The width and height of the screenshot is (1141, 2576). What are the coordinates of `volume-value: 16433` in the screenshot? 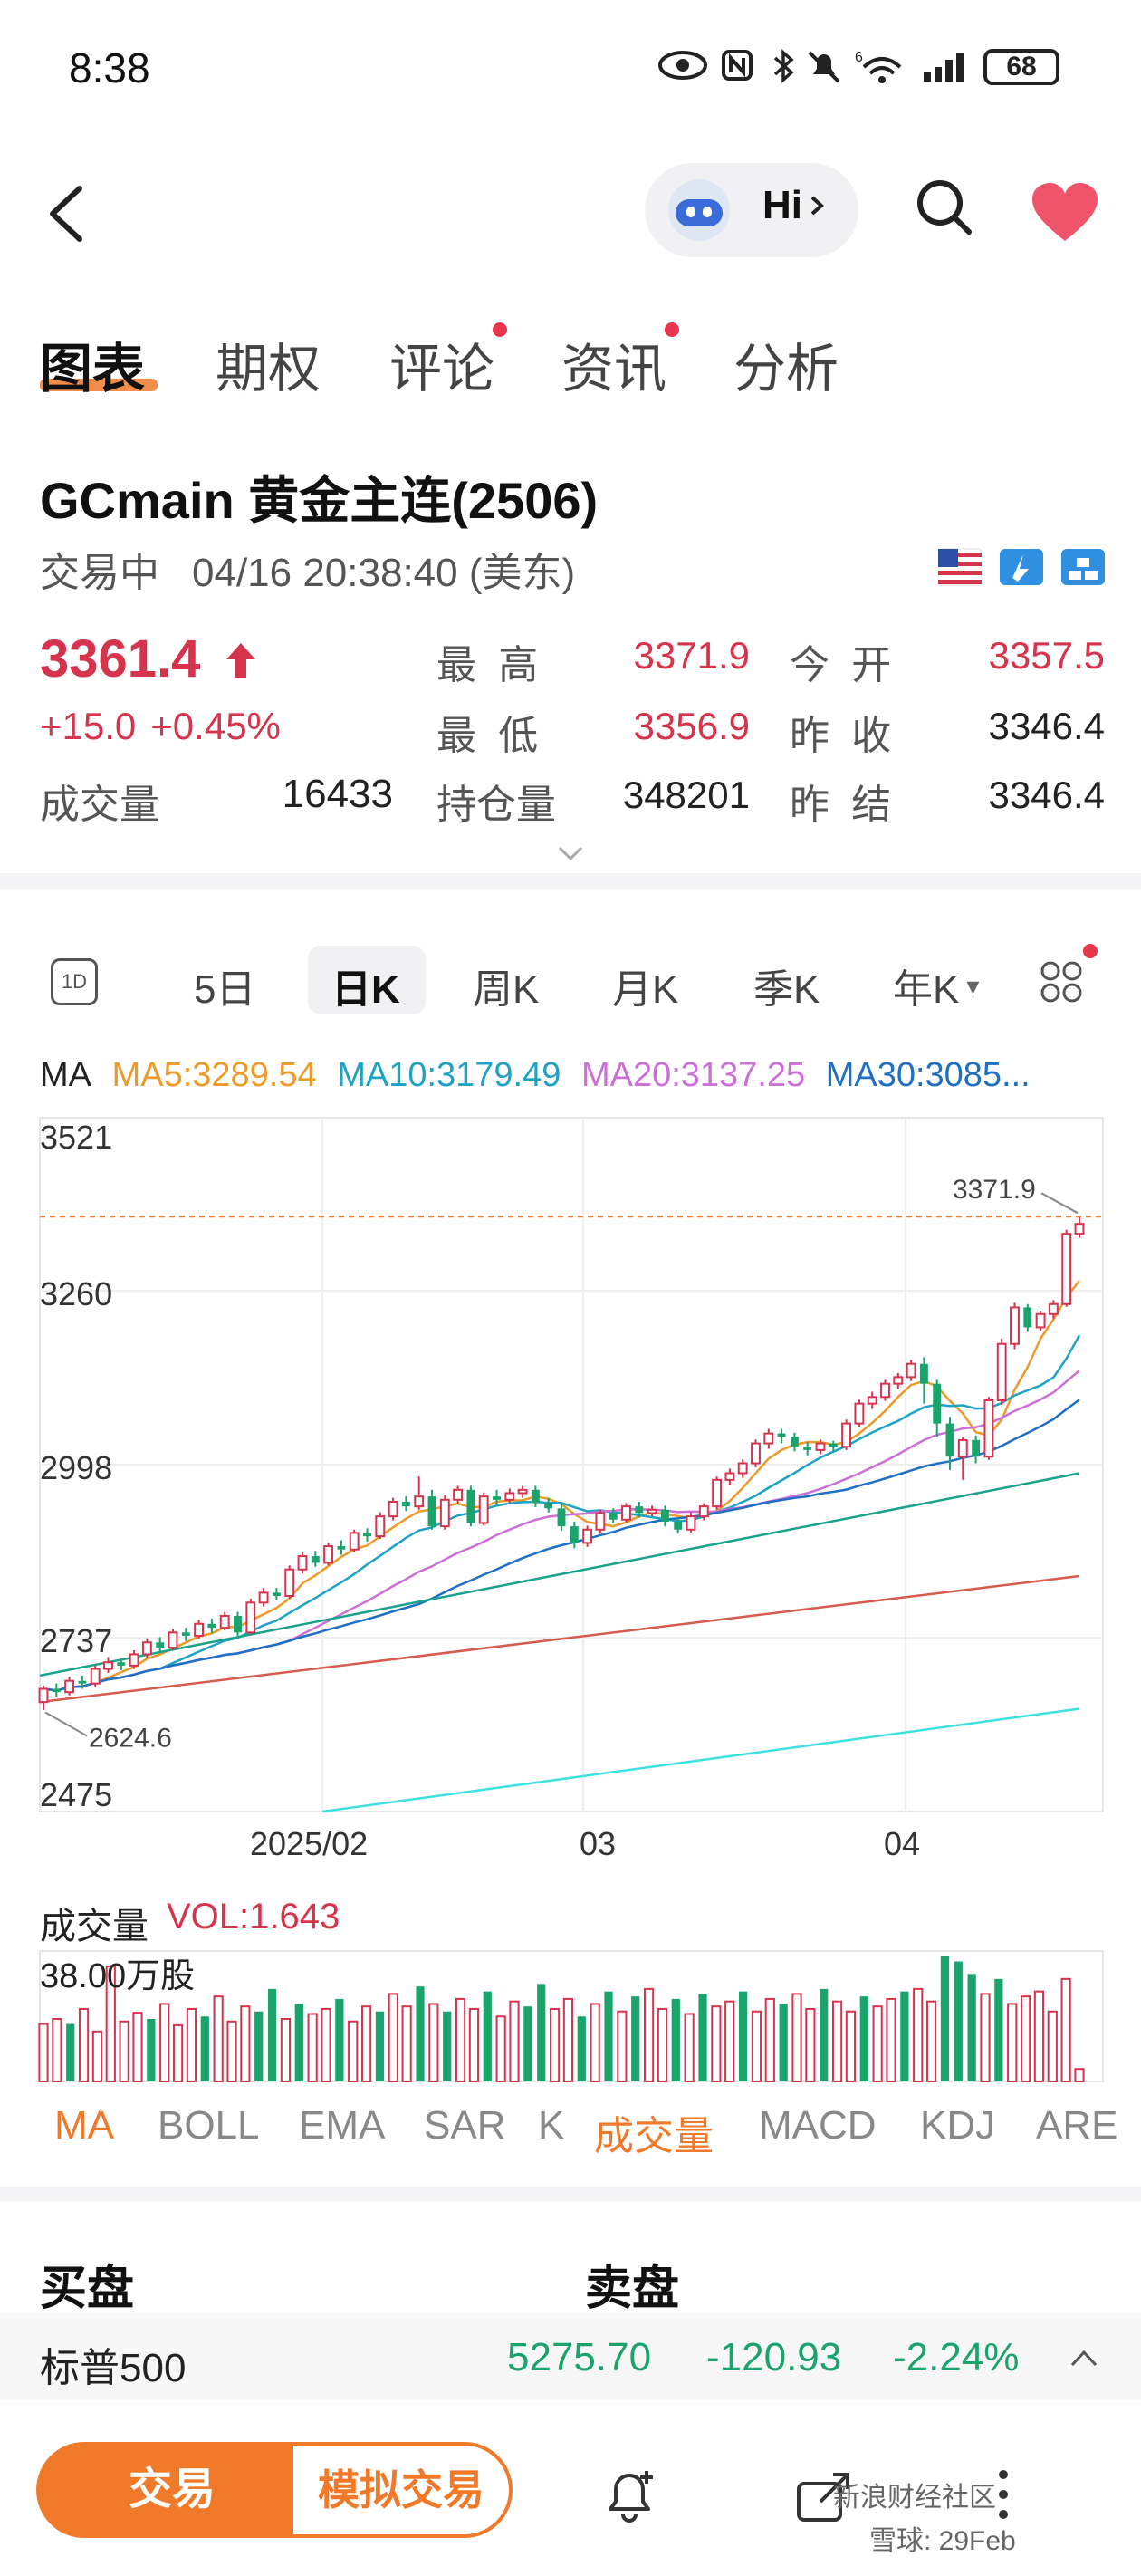 It's located at (337, 794).